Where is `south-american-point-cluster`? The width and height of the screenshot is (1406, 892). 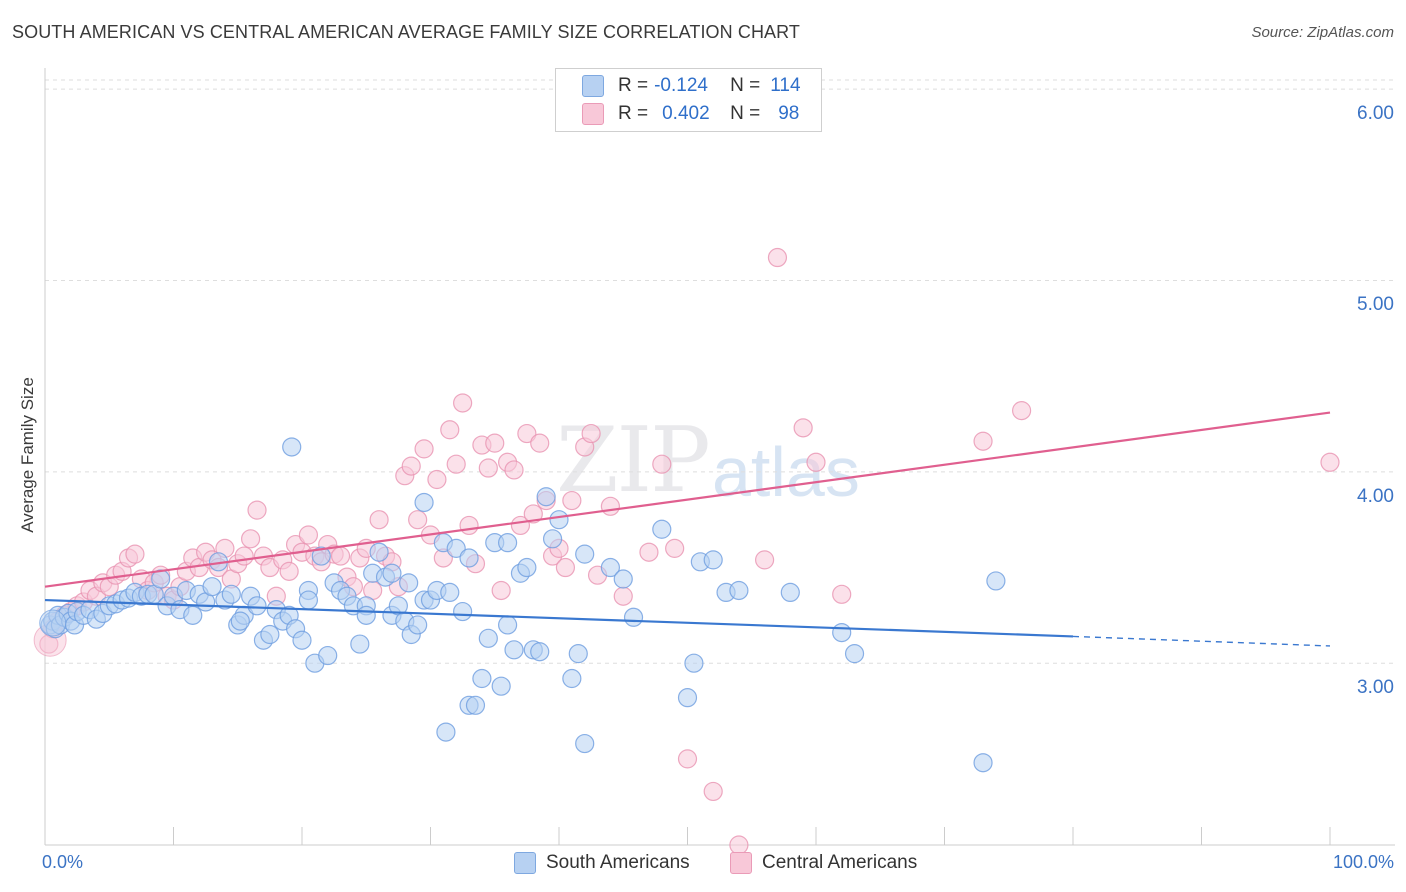
south-american-point-cluster is located at coordinates (53, 623).